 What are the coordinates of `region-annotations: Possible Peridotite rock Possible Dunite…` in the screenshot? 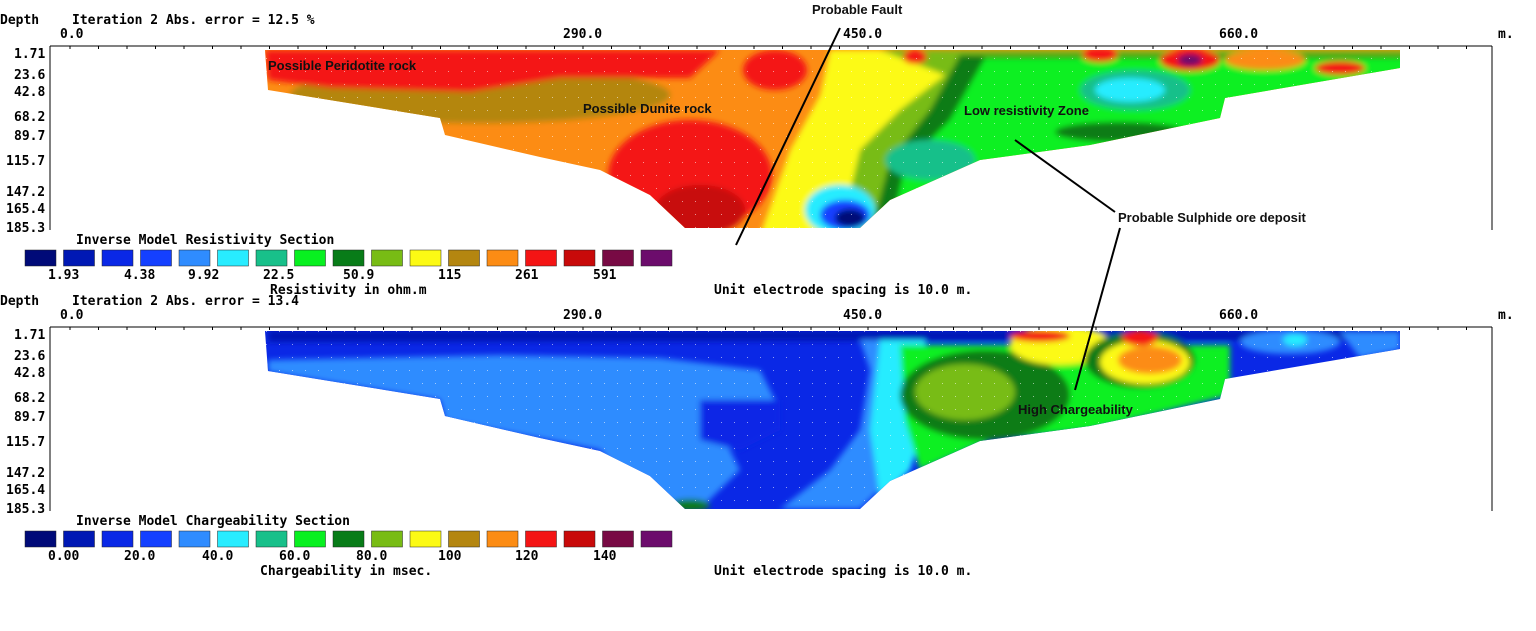 It's located at (678, 88).